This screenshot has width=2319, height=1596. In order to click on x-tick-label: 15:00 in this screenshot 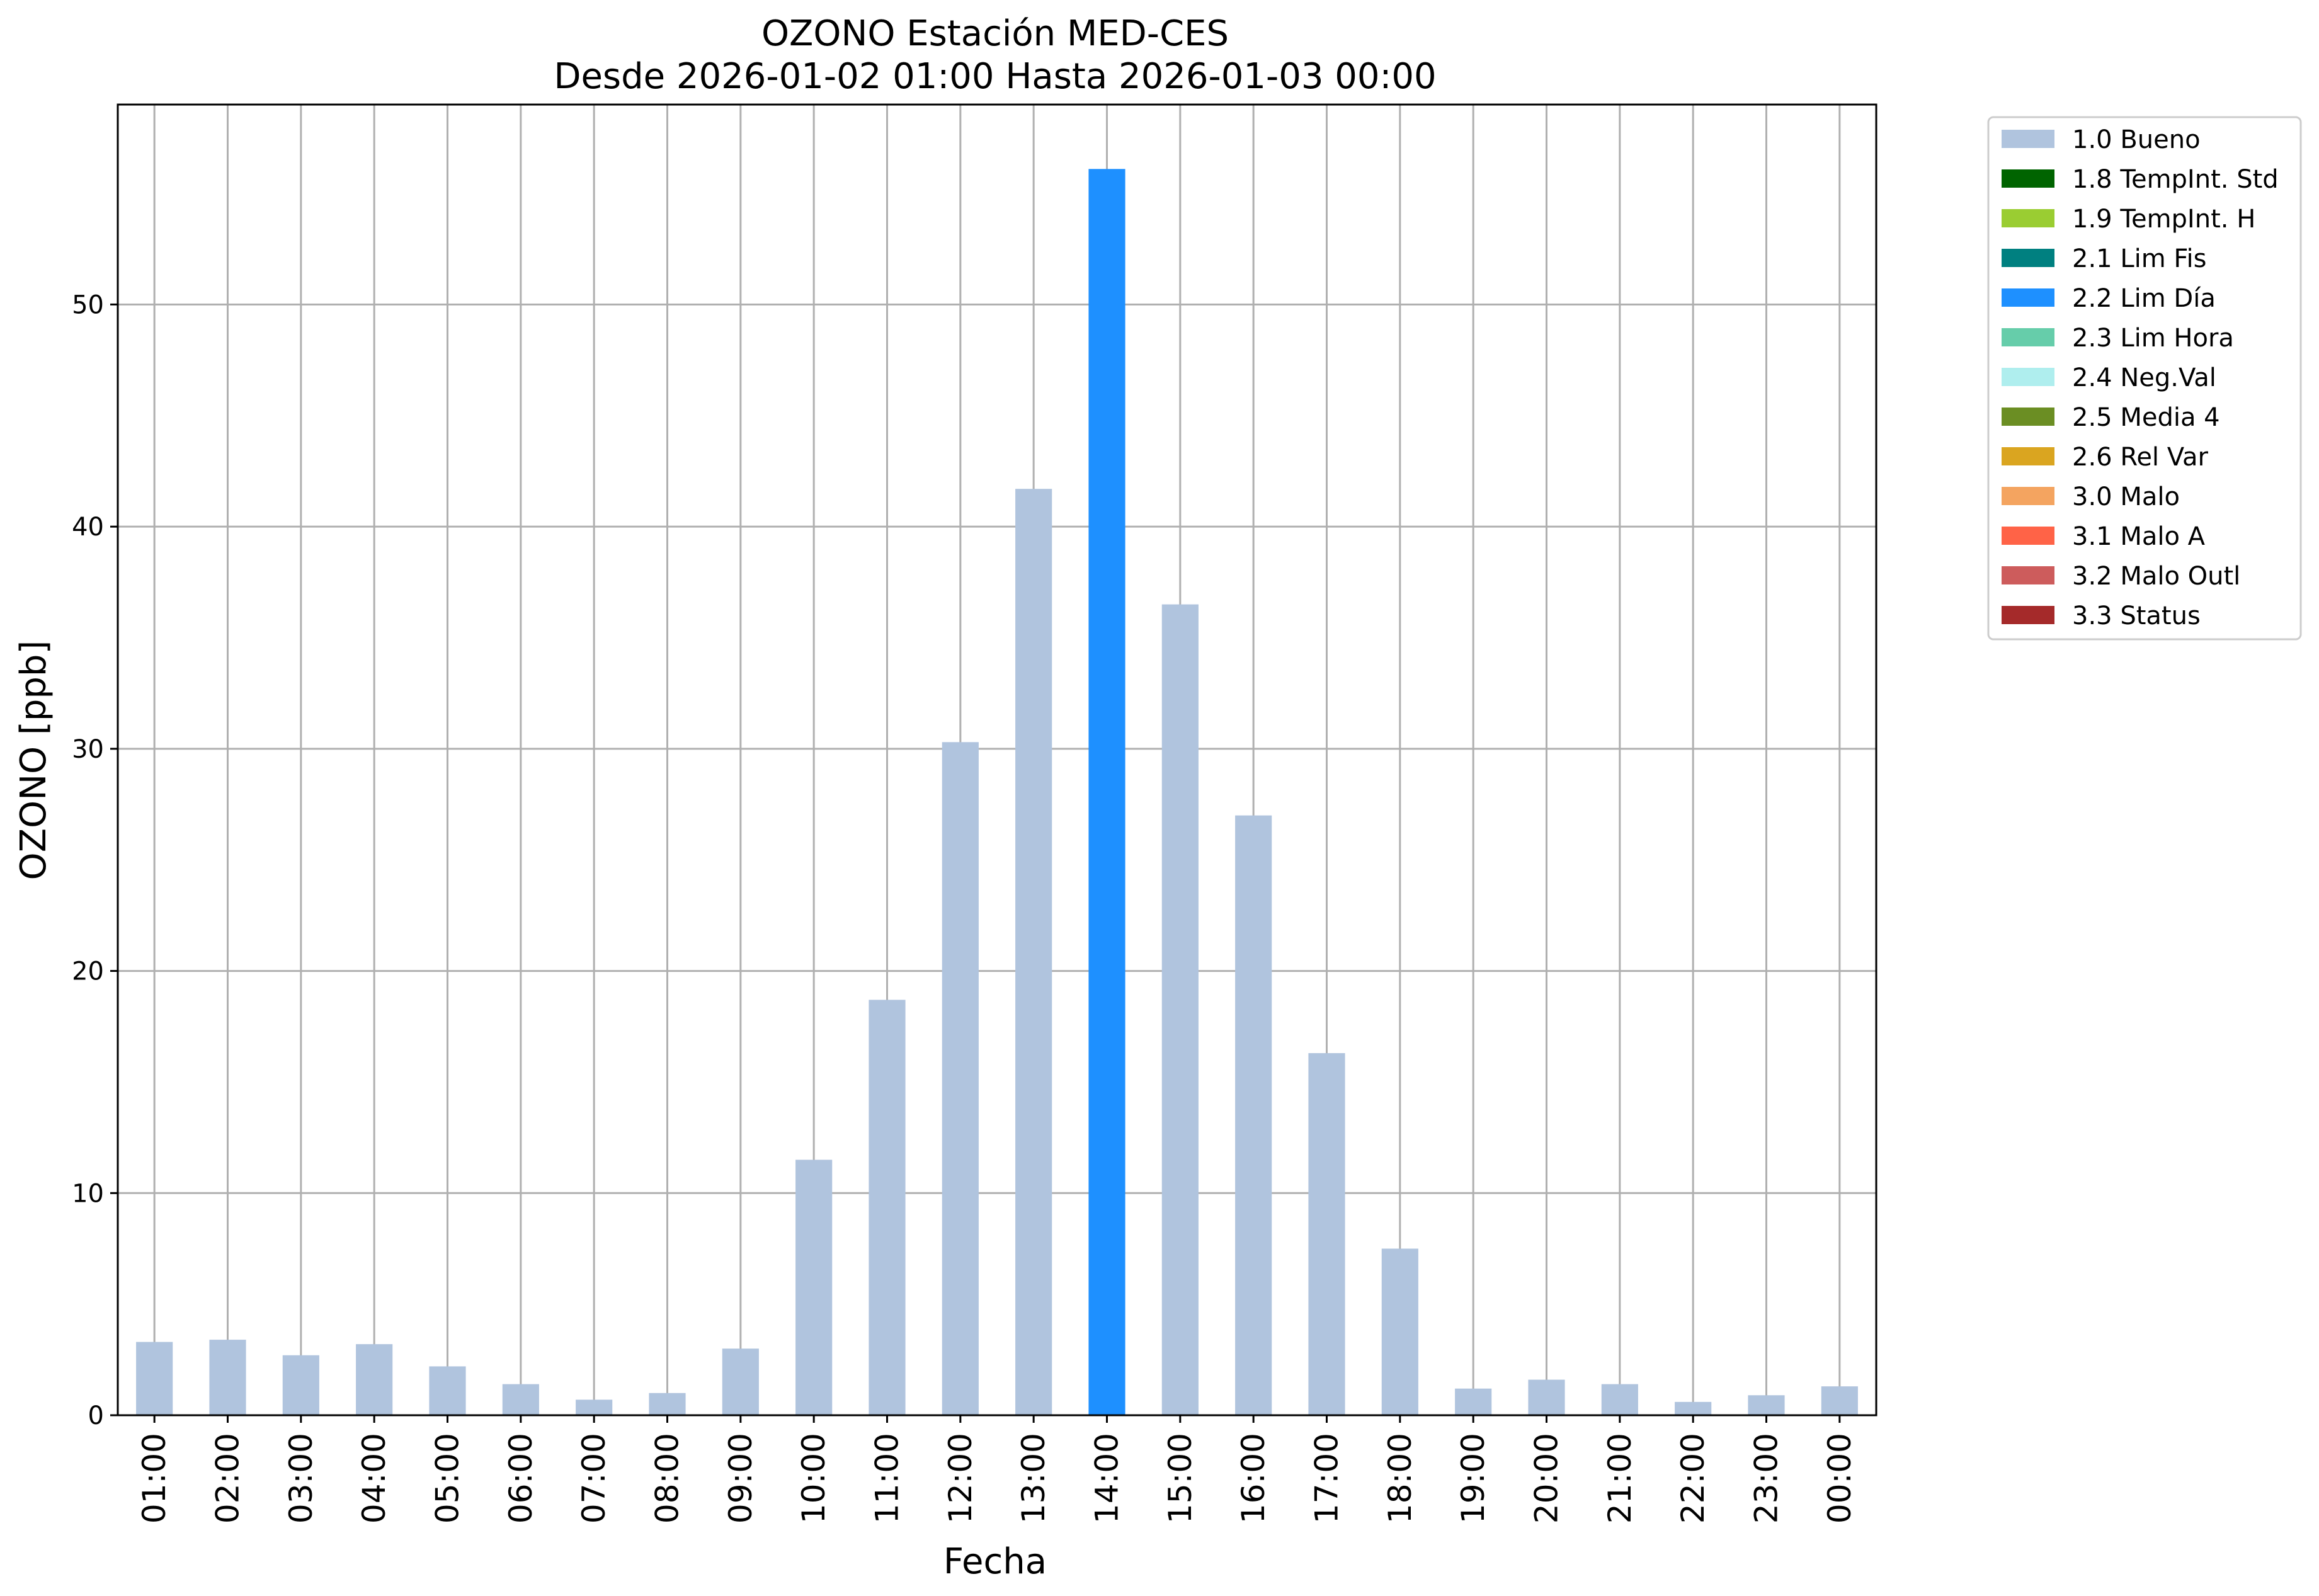, I will do `click(1180, 1478)`.